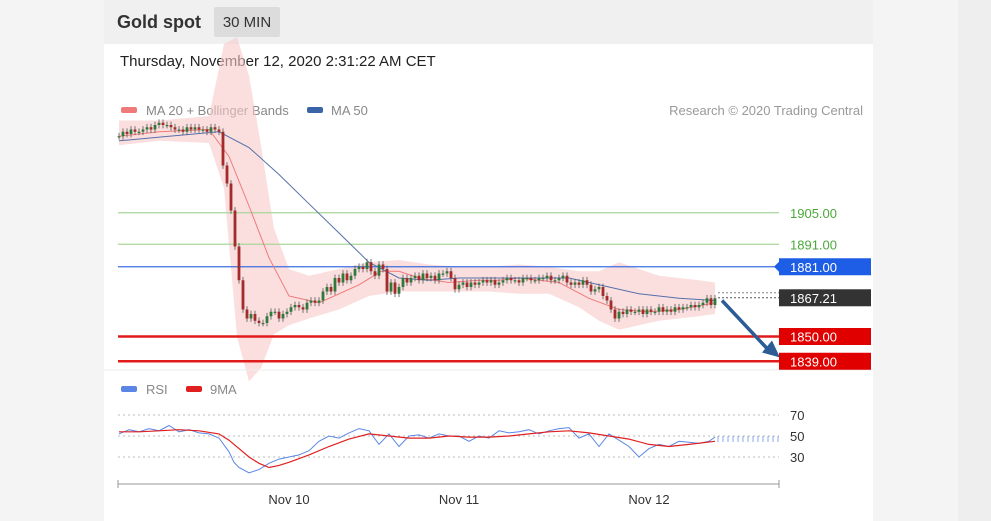 The image size is (991, 521). I want to click on rsi-9ma-line, so click(417, 449).